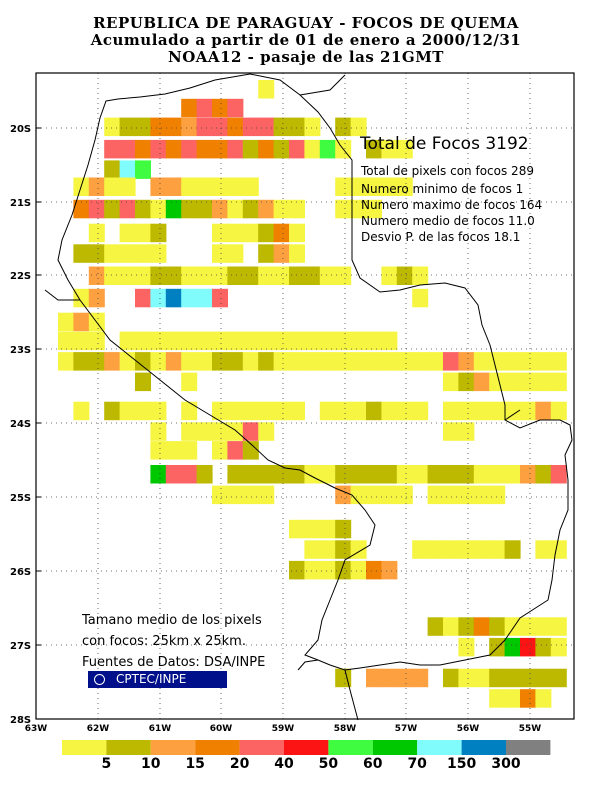 The image size is (612, 792). I want to click on stat-std: Desvio P. de las focos 18.1, so click(441, 237).